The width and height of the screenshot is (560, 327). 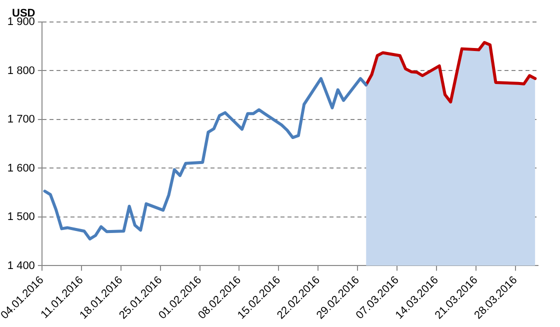 I want to click on y-tick-label: 1 700, so click(x=21, y=120).